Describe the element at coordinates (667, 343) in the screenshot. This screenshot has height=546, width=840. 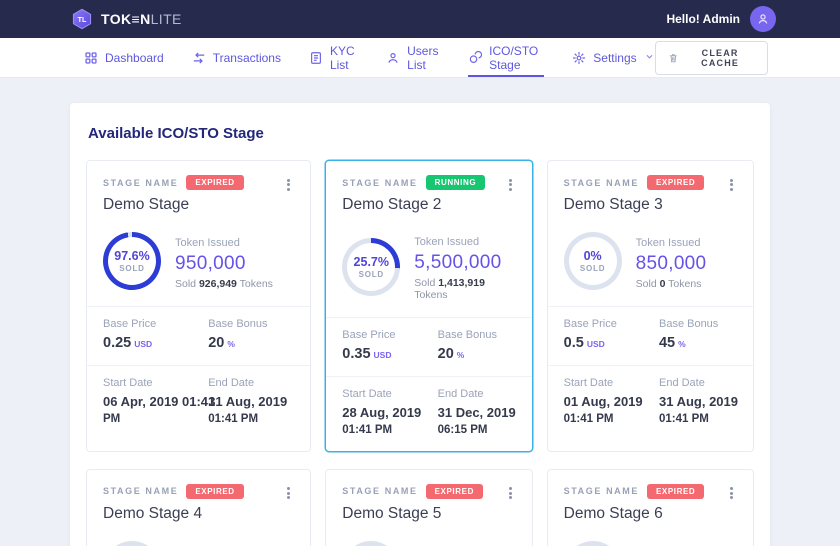
I see `base-bonus-value: 45` at that location.